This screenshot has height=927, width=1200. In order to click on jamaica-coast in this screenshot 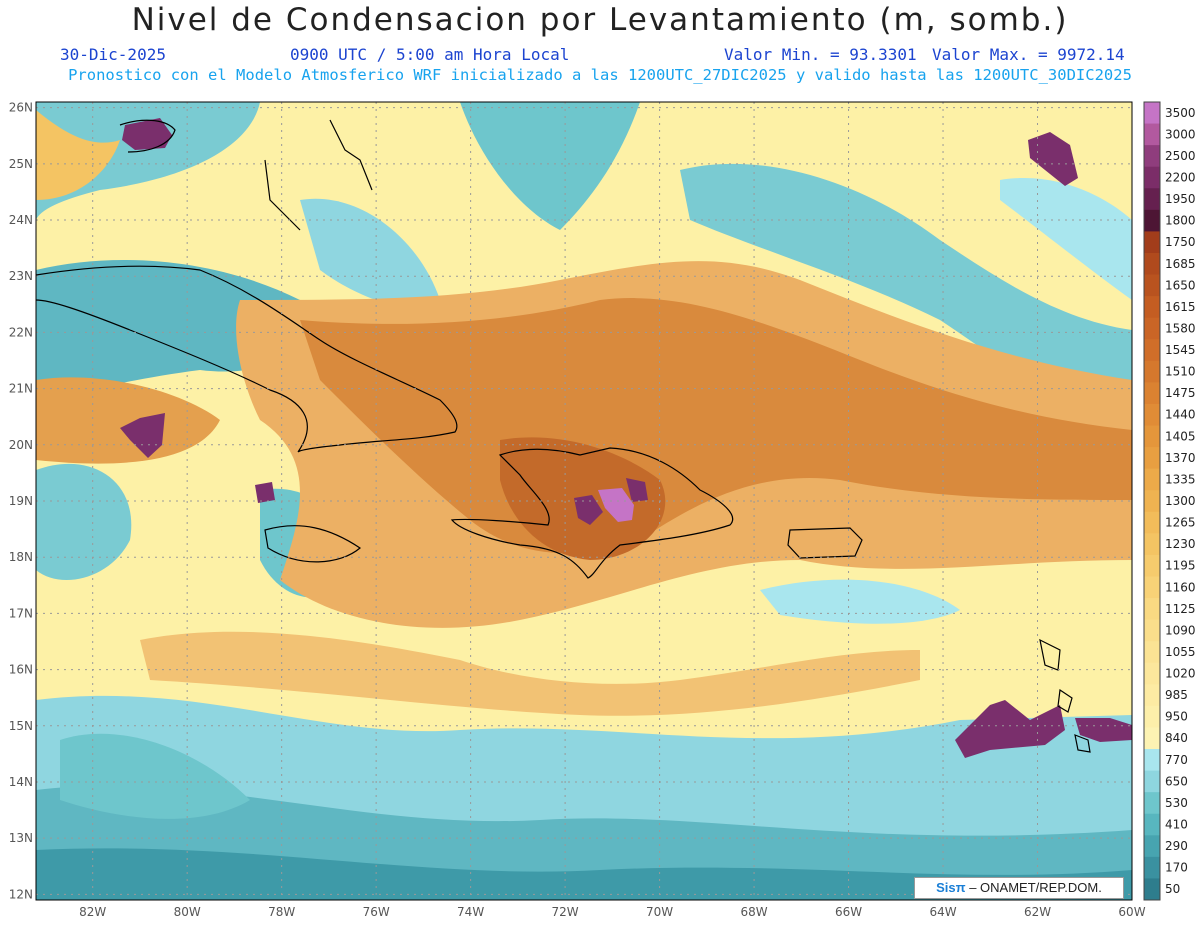, I will do `click(312, 544)`.